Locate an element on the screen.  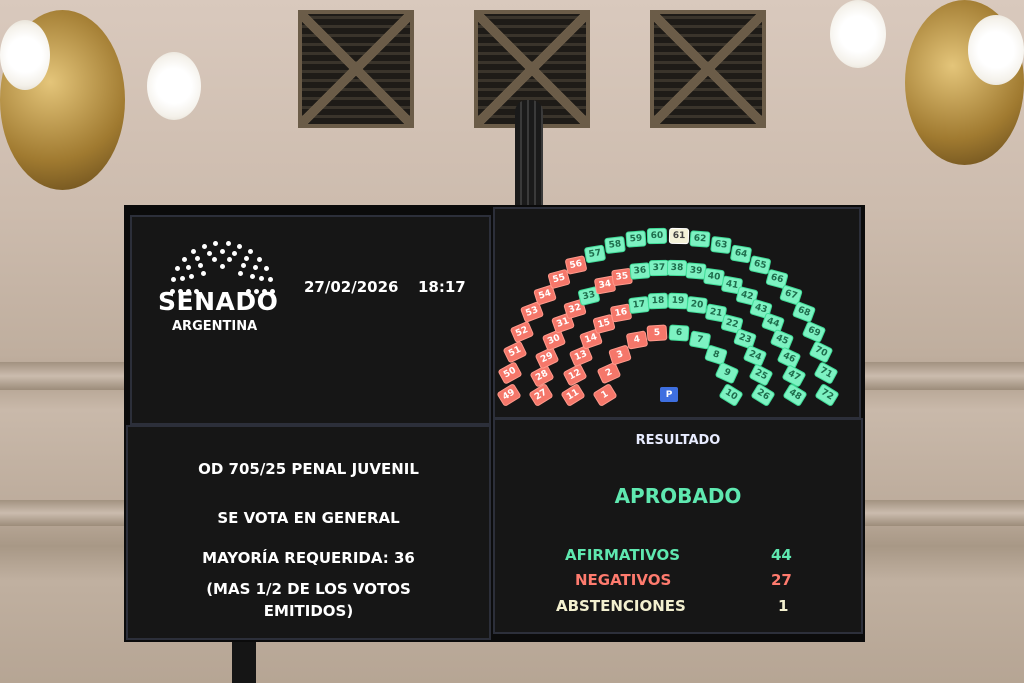
abstention-label: ABSTENCIONES is located at coordinates (621, 606).